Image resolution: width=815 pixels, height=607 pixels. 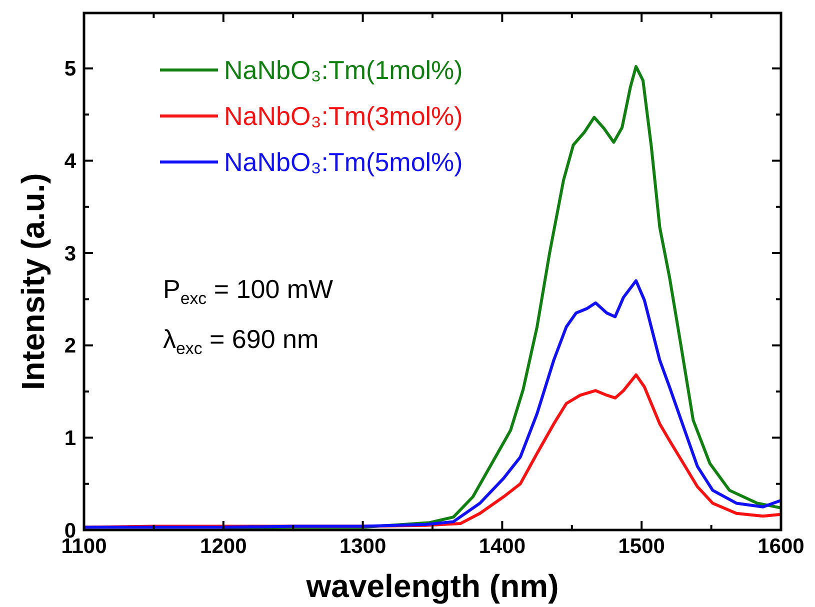 What do you see at coordinates (70, 69) in the screenshot?
I see `y-tick-label: 5` at bounding box center [70, 69].